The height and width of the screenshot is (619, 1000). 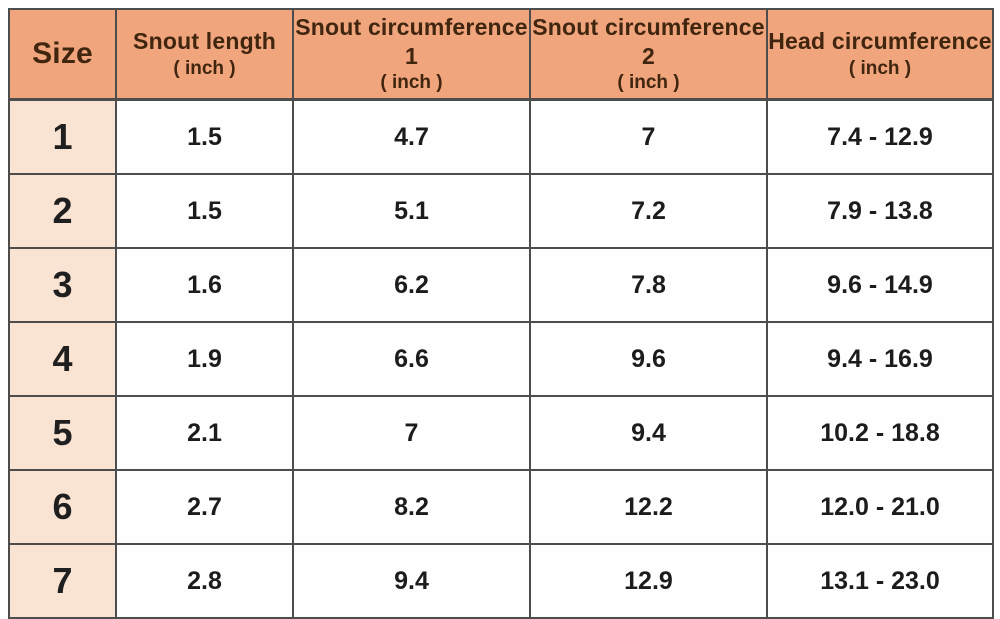 What do you see at coordinates (62, 136) in the screenshot?
I see `size-value: 1` at bounding box center [62, 136].